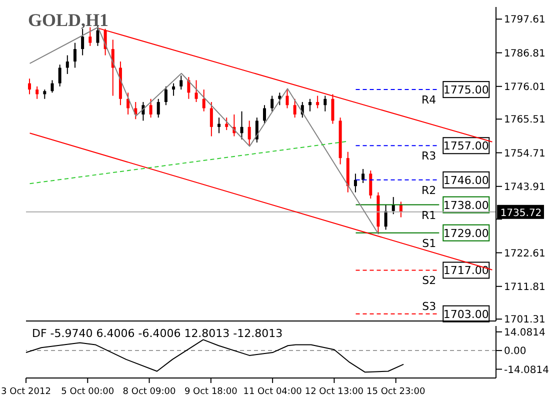 This screenshot has height=400, width=550. What do you see at coordinates (525, 54) in the screenshot?
I see `y-tick-label: 1786.81` at bounding box center [525, 54].